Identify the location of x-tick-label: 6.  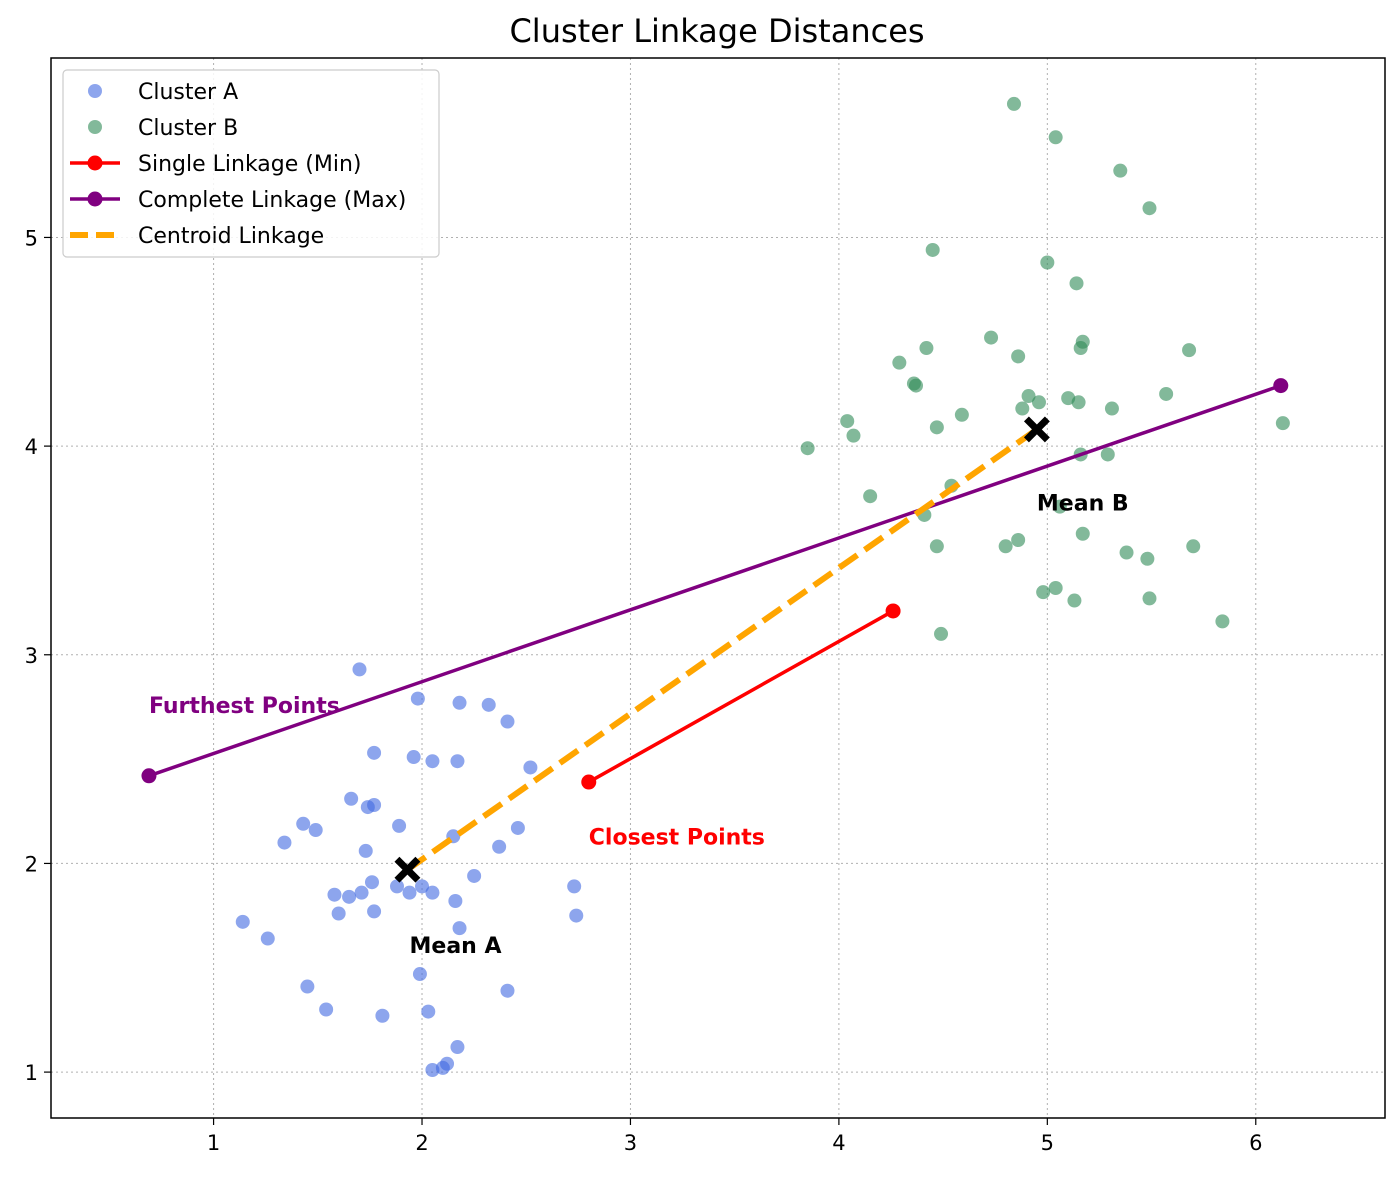
(1255, 1143).